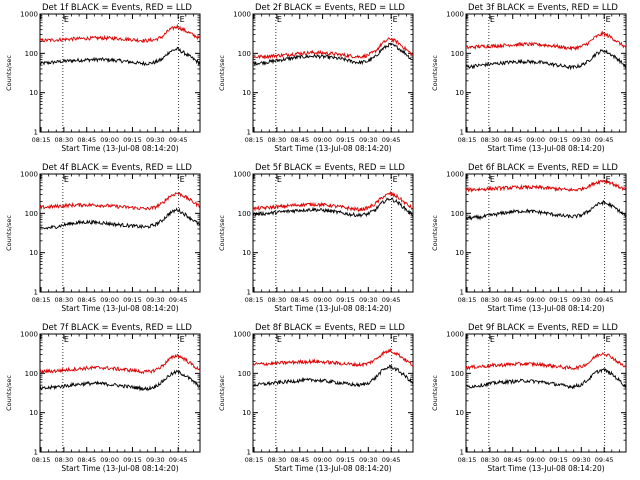  Describe the element at coordinates (117, 328) in the screenshot. I see `panel-title: Det 7f BLACK = Events, RED = LLD` at that location.